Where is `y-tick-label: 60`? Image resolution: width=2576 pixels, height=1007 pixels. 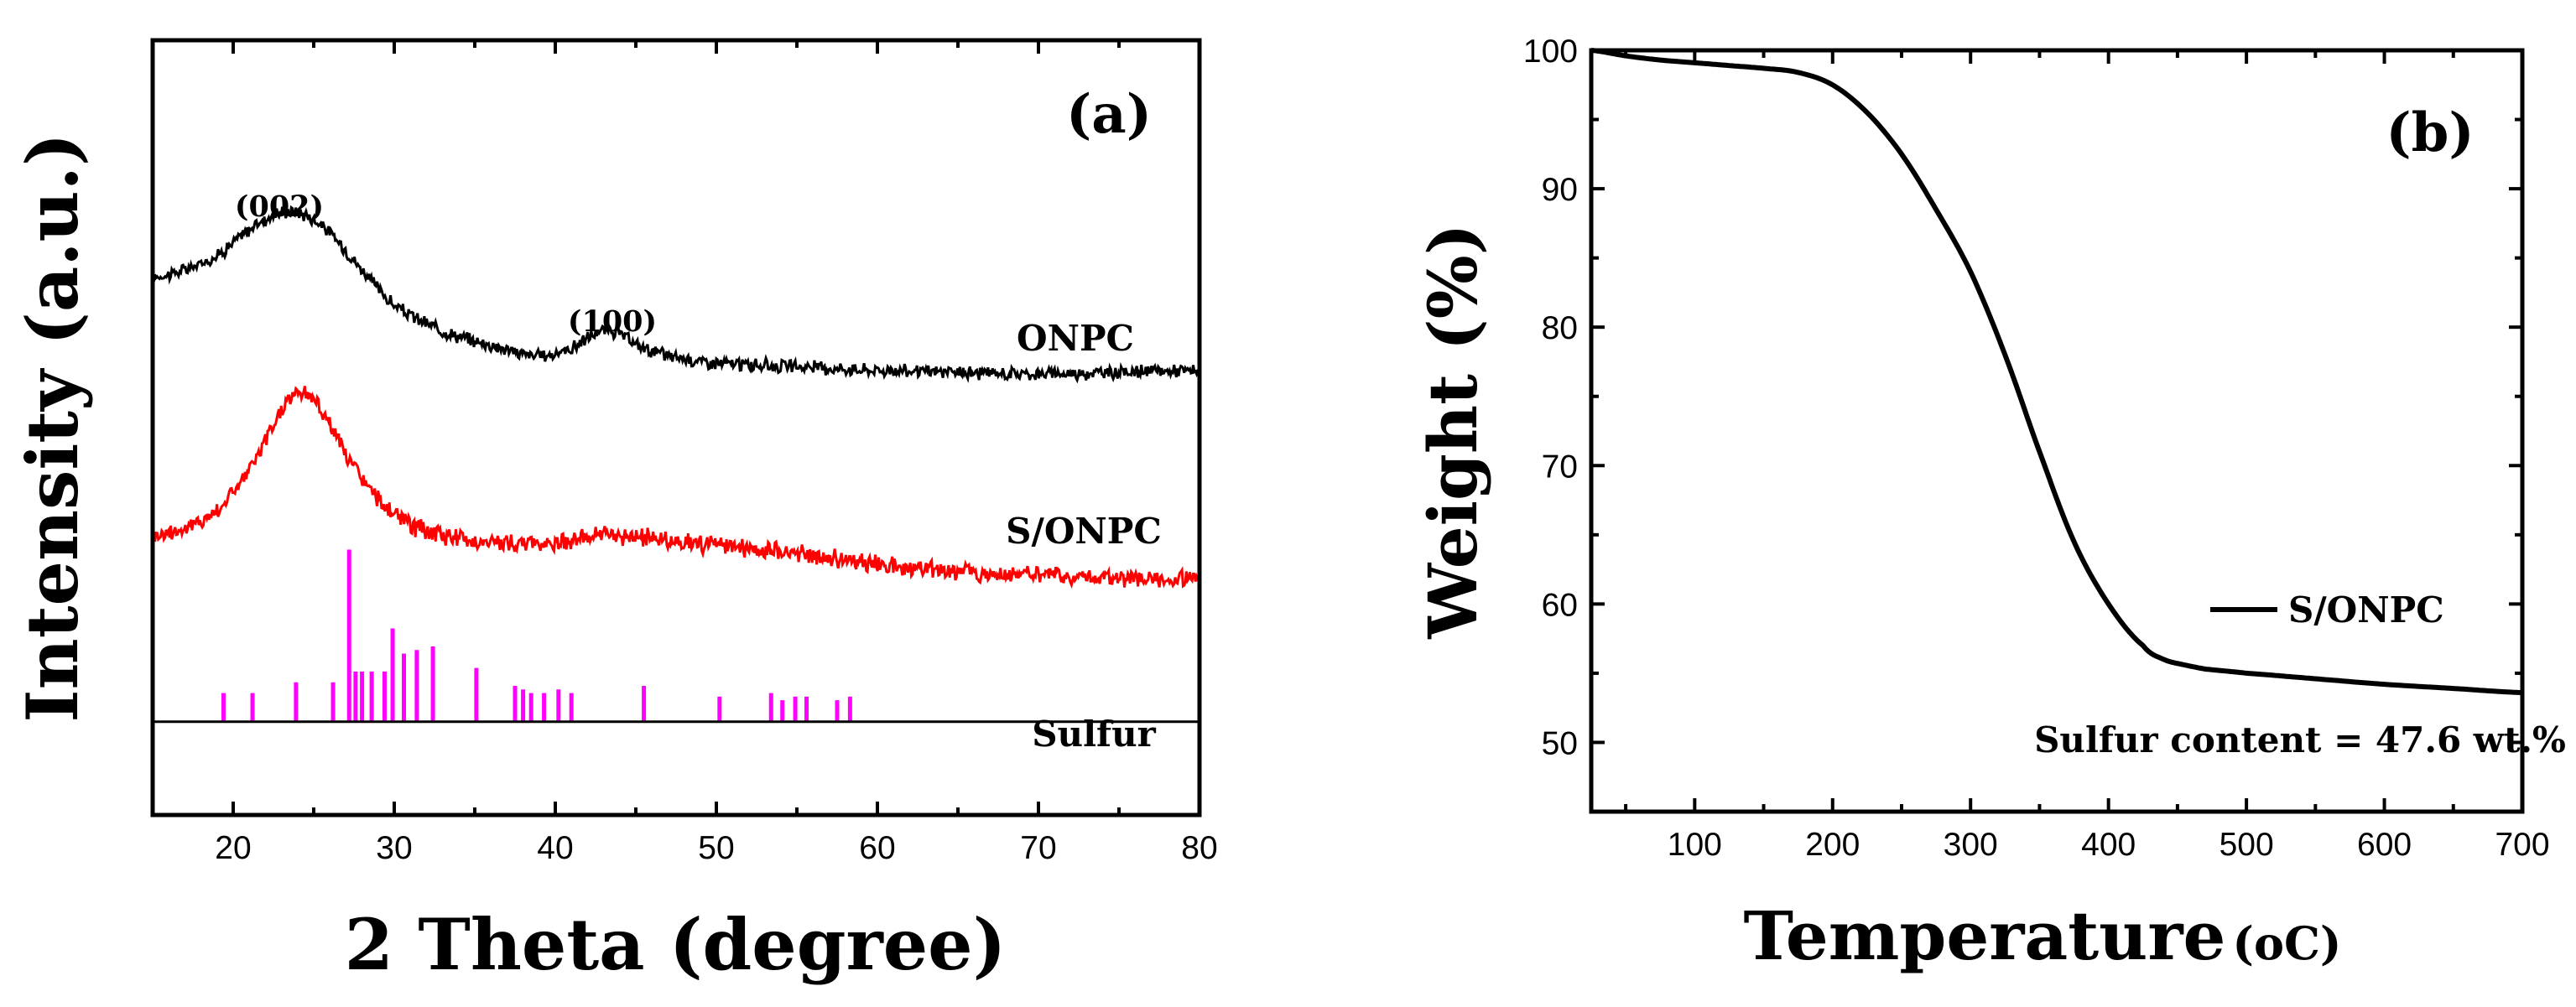
y-tick-label: 60 is located at coordinates (1560, 605).